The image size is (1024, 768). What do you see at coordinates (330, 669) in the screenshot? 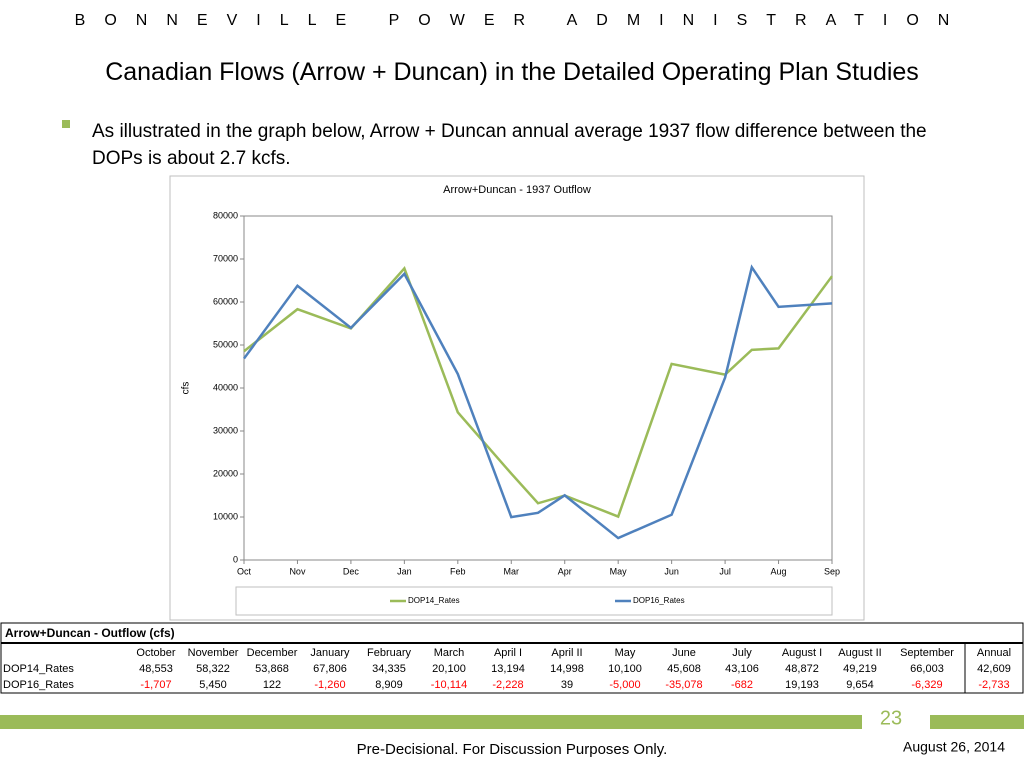
I see `table-cell: 67,806` at bounding box center [330, 669].